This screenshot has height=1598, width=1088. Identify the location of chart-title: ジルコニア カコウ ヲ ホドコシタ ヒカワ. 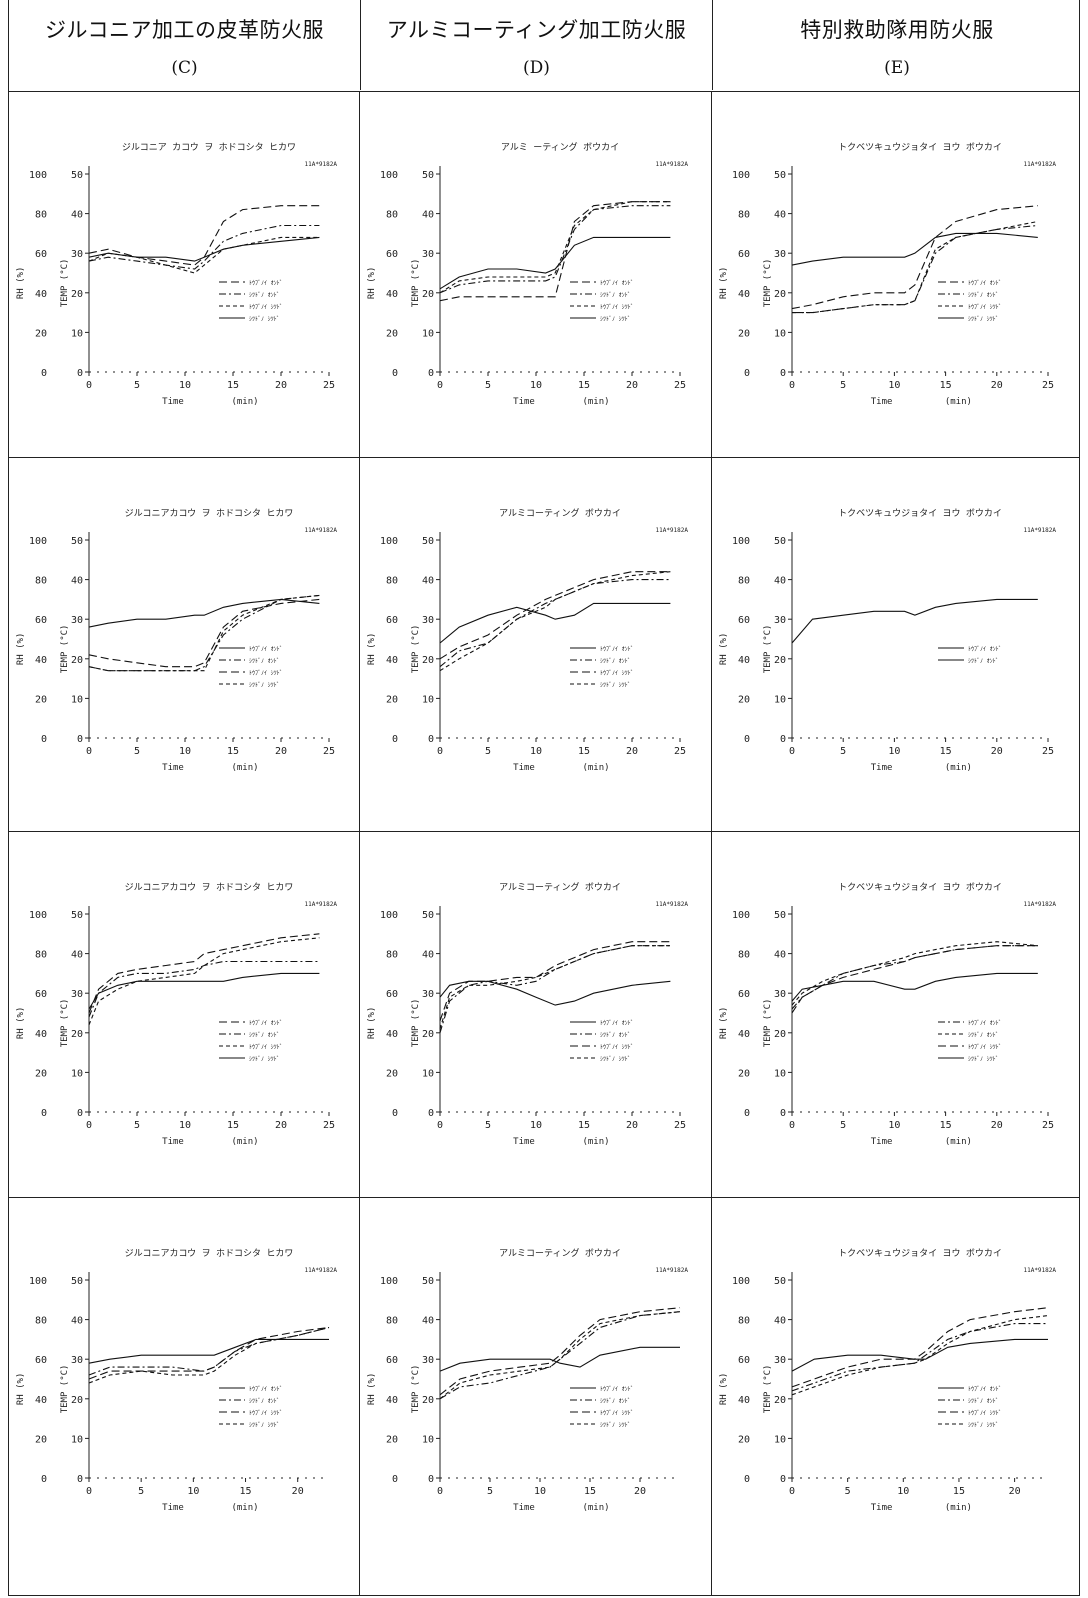
(209, 147).